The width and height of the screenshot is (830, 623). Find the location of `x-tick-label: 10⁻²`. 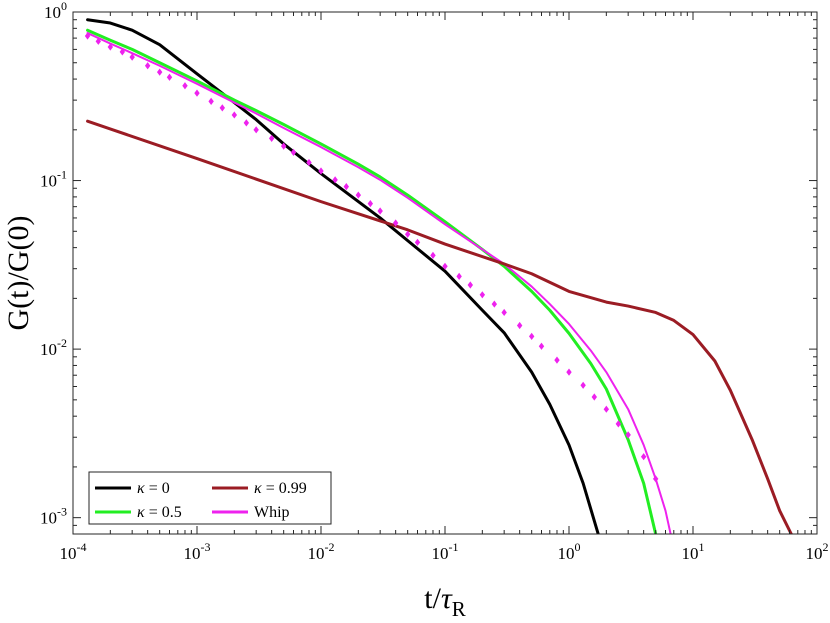

x-tick-label: 10⁻² is located at coordinates (321, 551).